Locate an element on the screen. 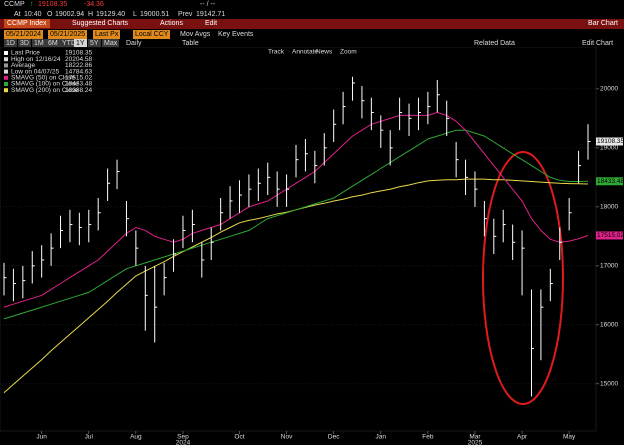 This screenshot has height=445, width=624. last-price: 19108.35 is located at coordinates (53, 4).